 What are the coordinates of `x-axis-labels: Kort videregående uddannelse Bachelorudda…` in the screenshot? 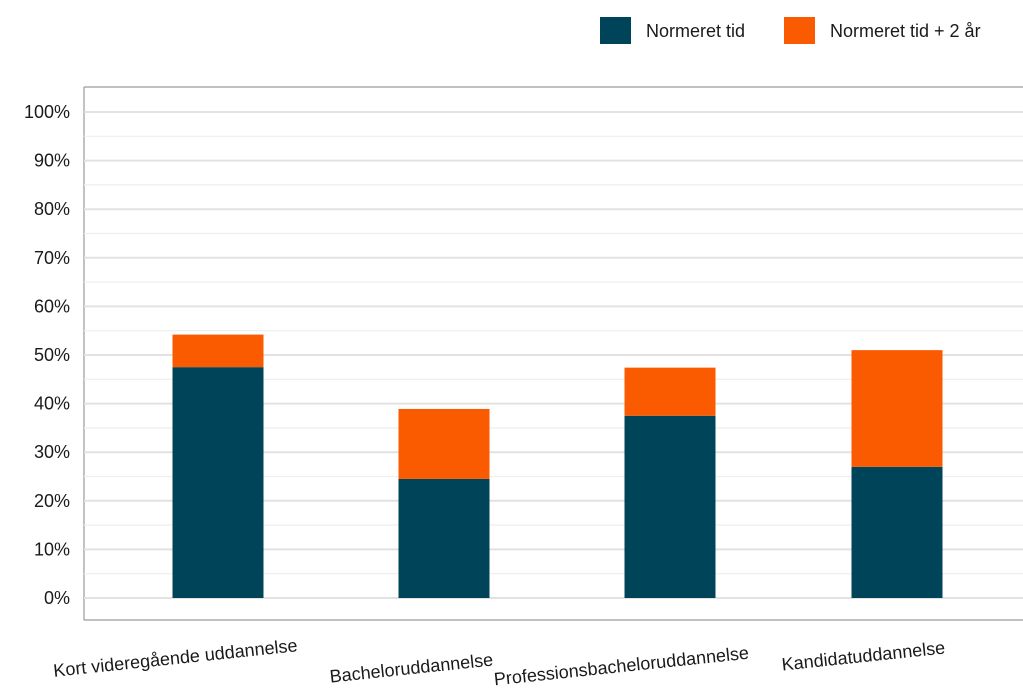 It's located at (499, 662).